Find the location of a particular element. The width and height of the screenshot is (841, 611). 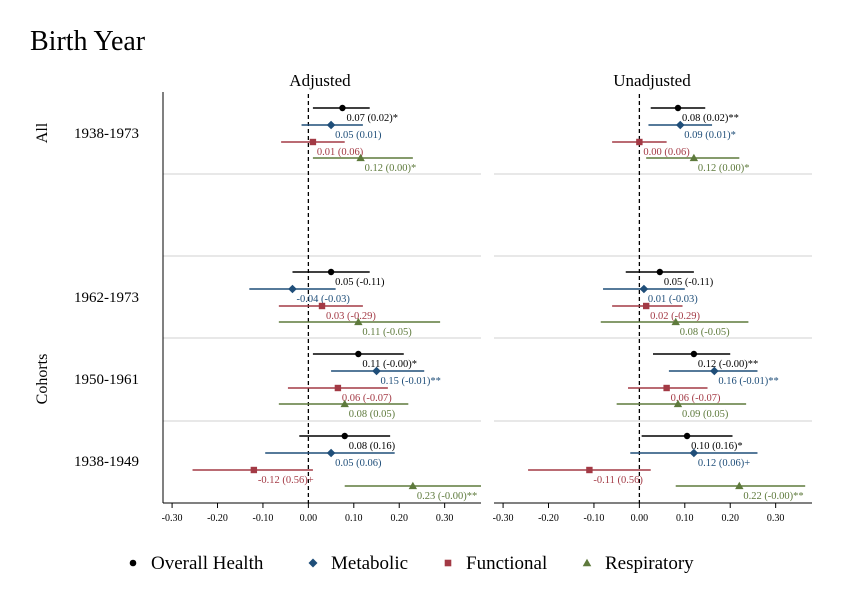

data-label: 0.09 (0.05) is located at coordinates (705, 414).